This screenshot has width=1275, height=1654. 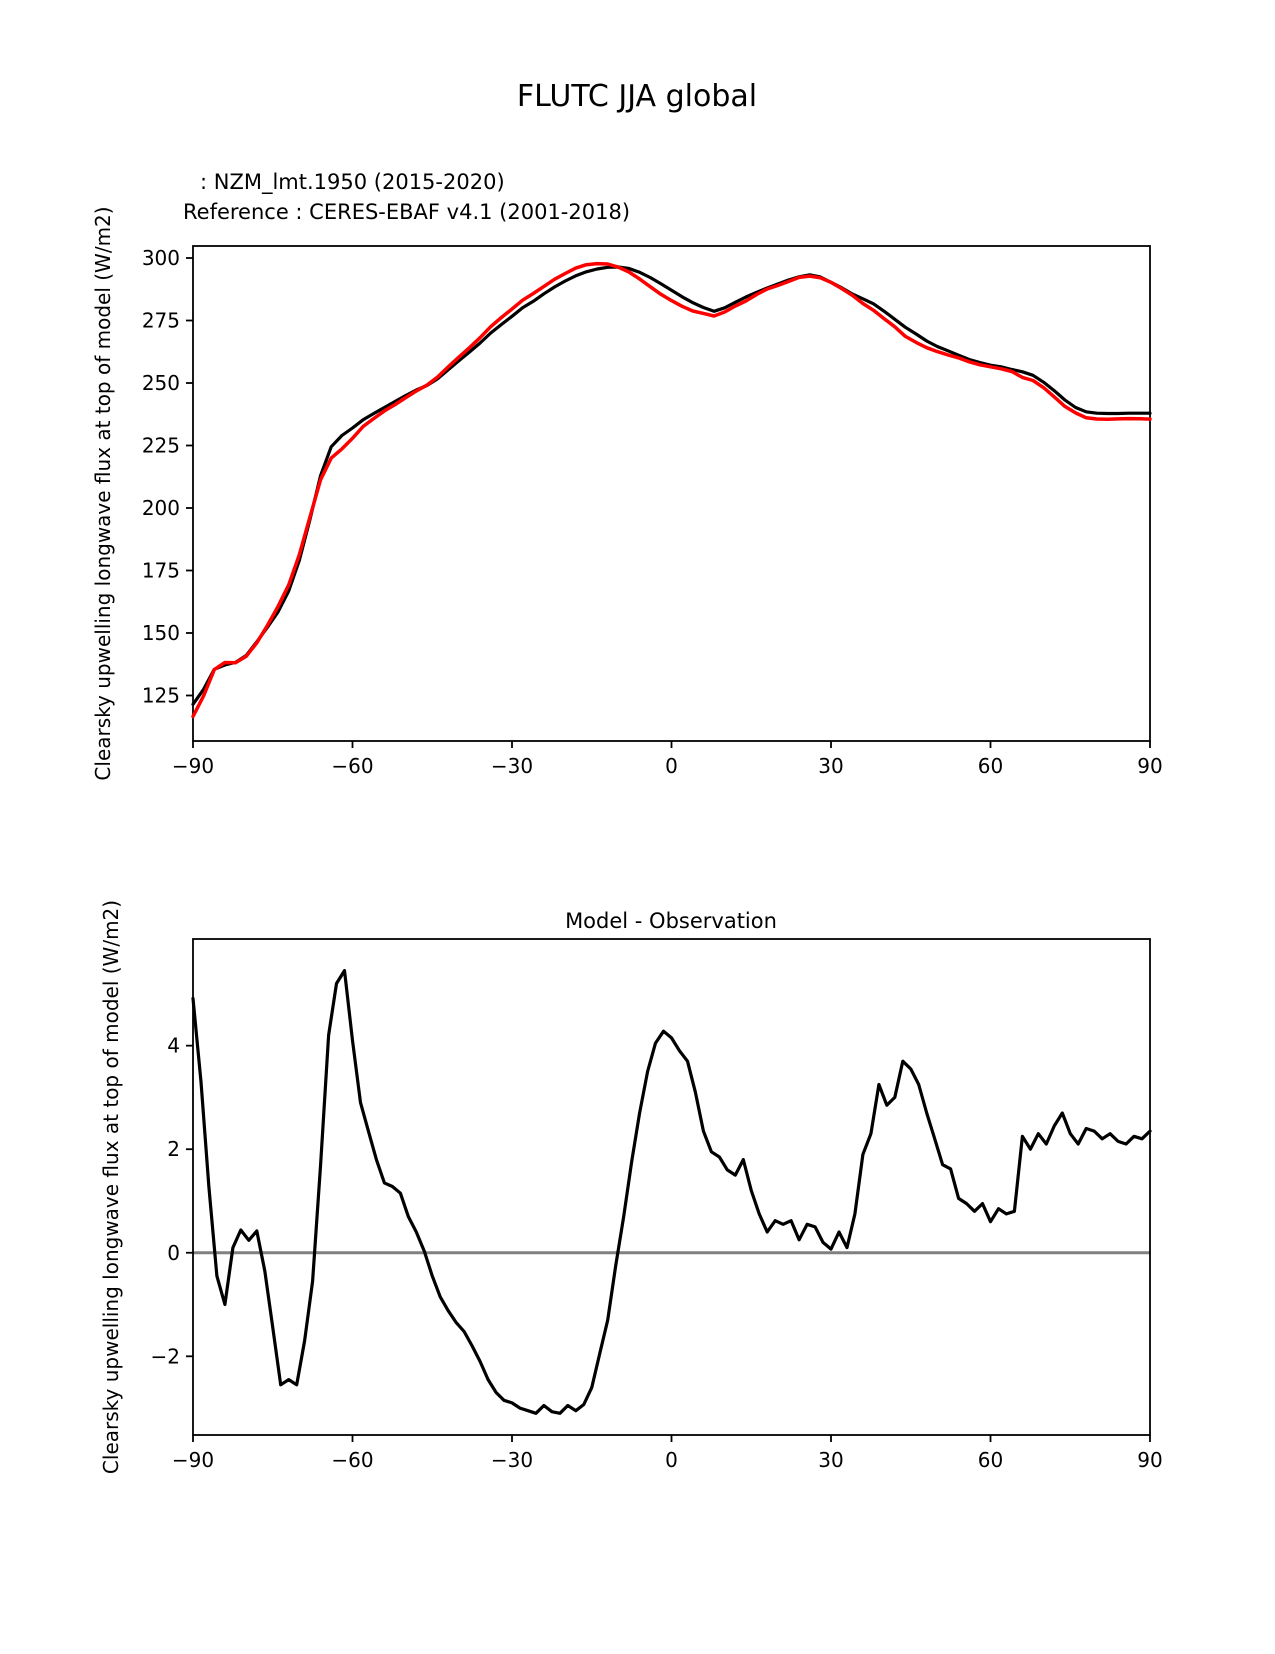 I want to click on bottom-chart-title: Model - Observation, so click(x=671, y=921).